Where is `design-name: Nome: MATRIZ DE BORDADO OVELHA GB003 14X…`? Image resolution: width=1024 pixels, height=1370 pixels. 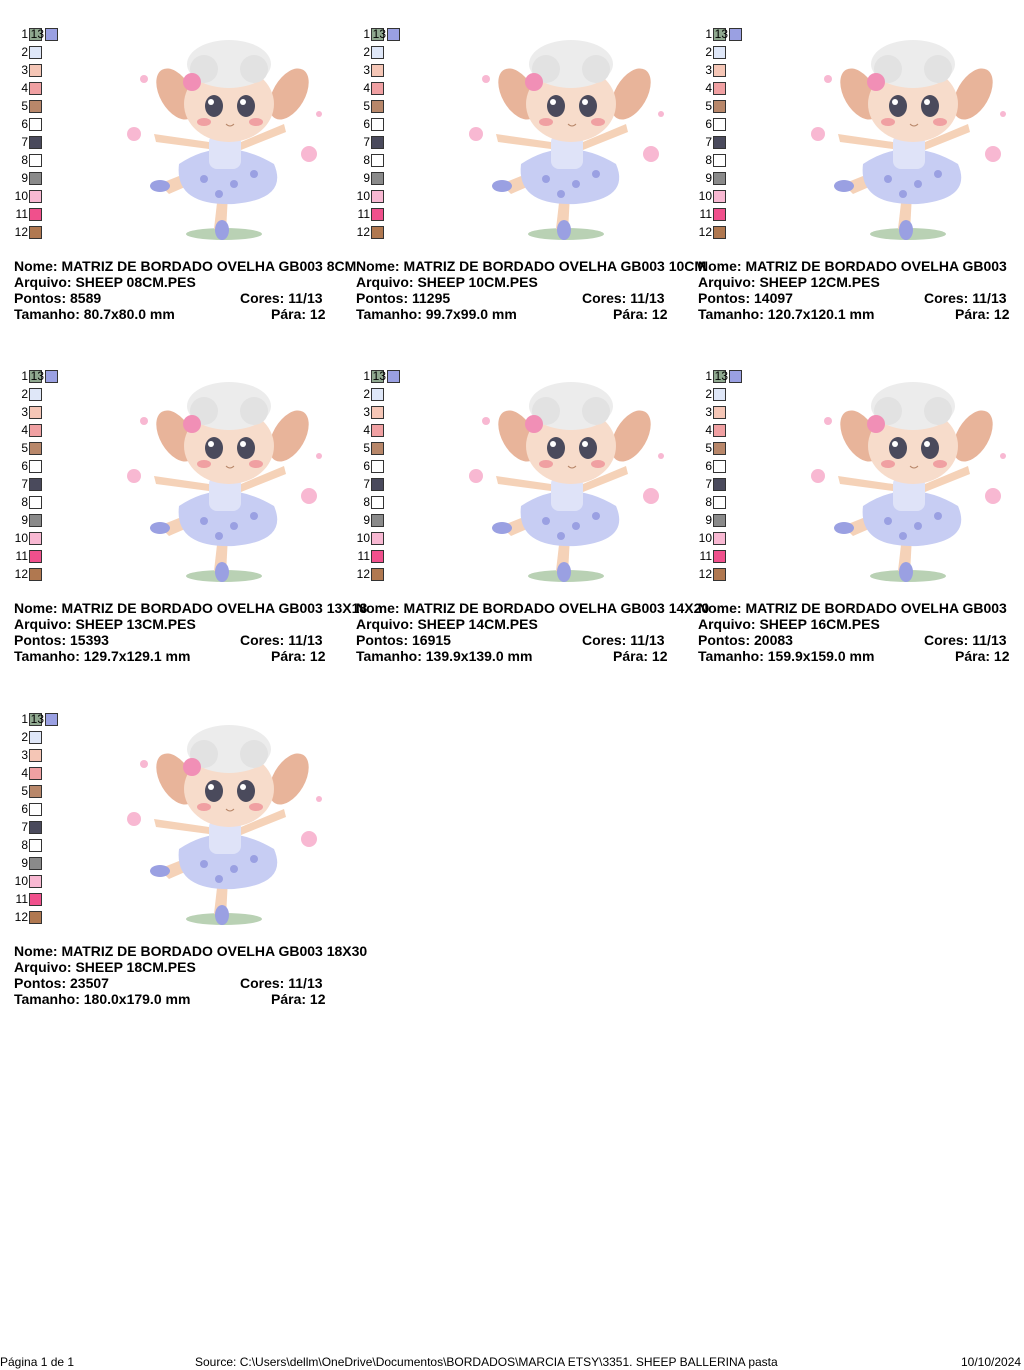
design-name: Nome: MATRIZ DE BORDADO OVELHA GB003 14X… is located at coordinates (532, 608).